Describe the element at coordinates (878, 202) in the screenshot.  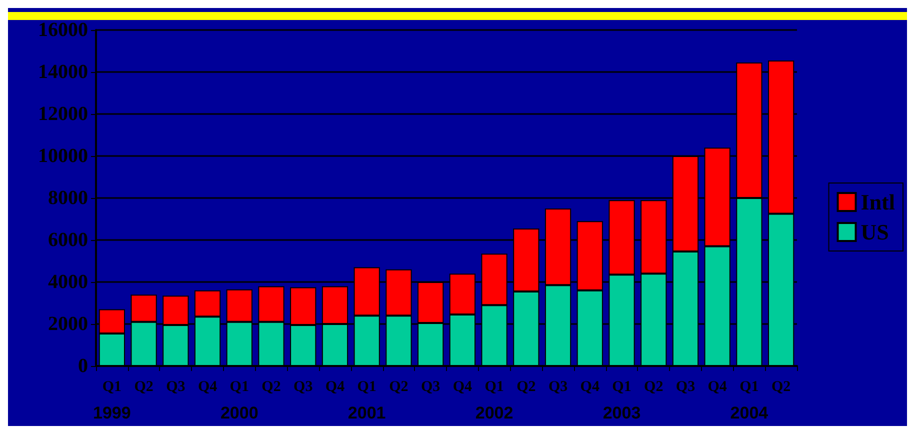
I see `legend-label: Intl` at that location.